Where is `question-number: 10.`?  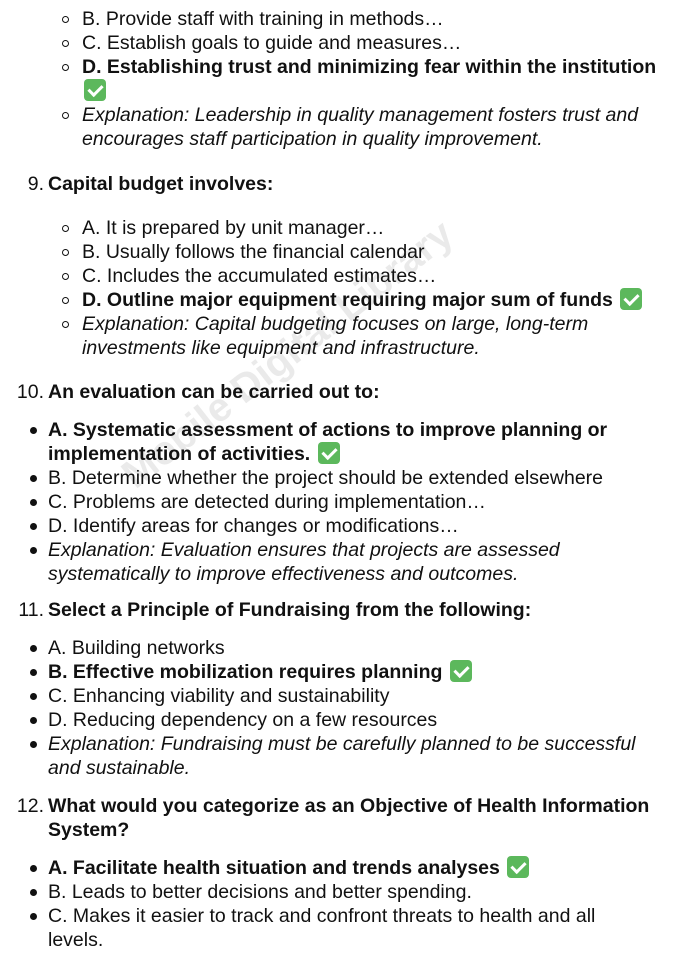
question-number: 10. is located at coordinates (30, 392).